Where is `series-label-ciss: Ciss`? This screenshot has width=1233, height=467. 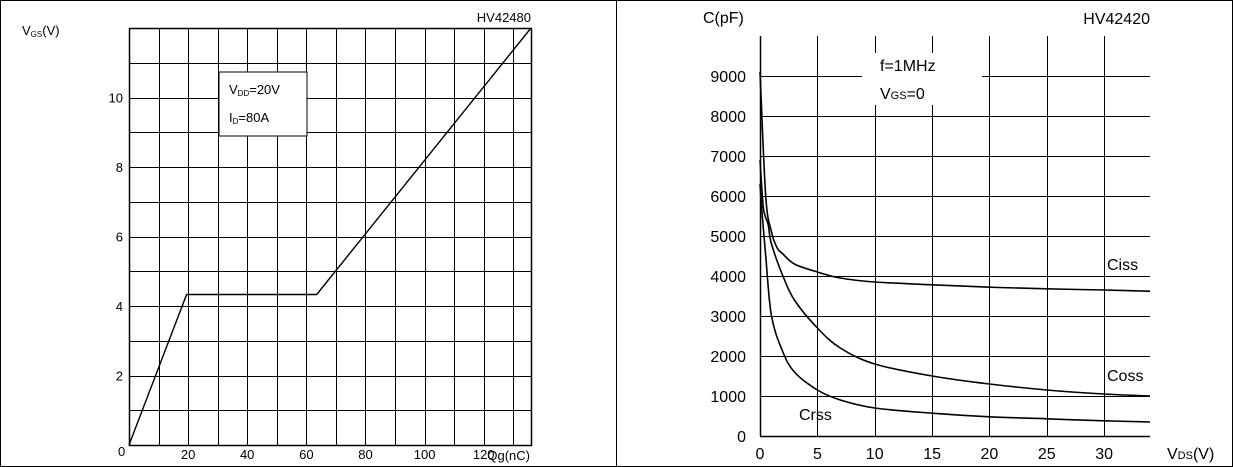
series-label-ciss: Ciss is located at coordinates (1122, 265).